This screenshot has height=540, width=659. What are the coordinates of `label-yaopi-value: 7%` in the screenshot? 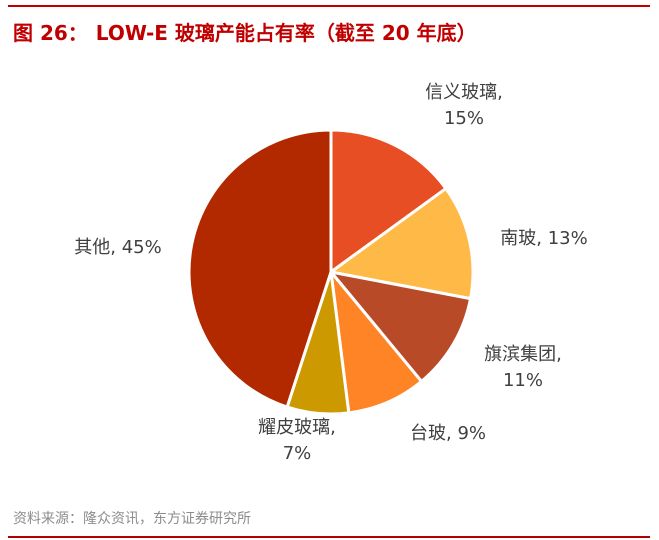 It's located at (297, 453).